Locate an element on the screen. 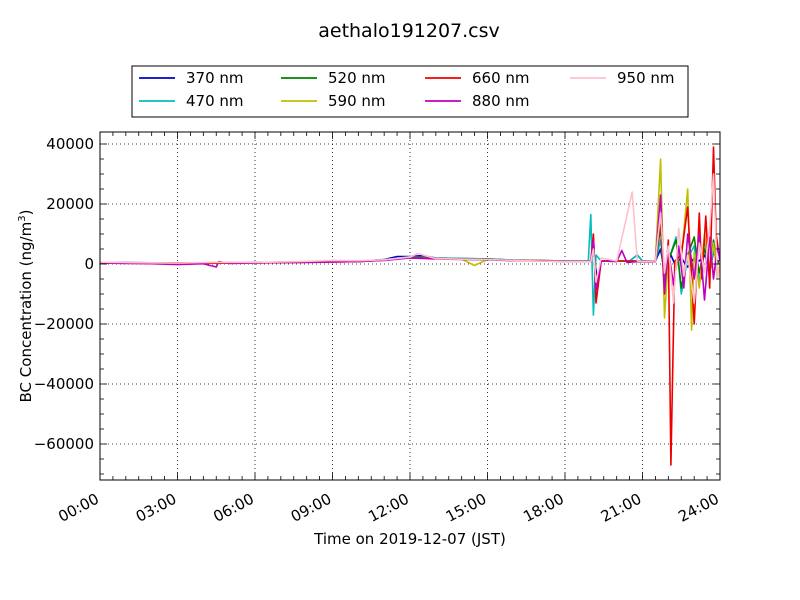 This screenshot has width=800, height=600. x-axis-label: Time on 2019-12-07 (JST) is located at coordinates (409, 539).